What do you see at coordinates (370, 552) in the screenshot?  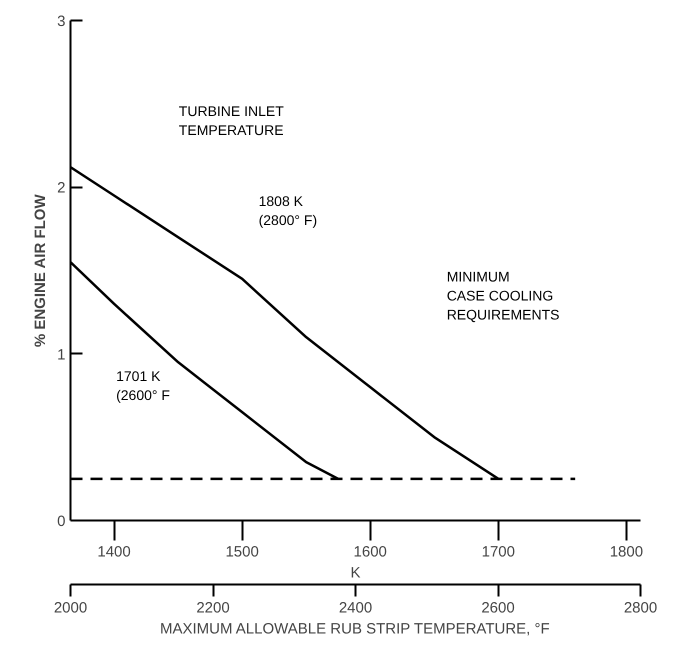 I see `x-tick-label: 1600` at bounding box center [370, 552].